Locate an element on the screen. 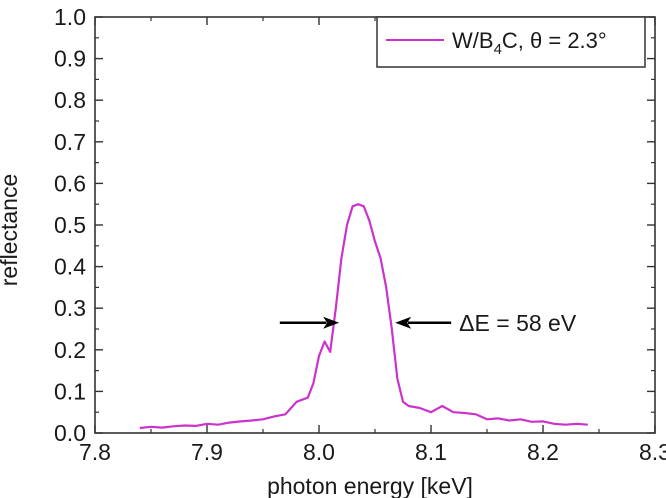  legend-label-main: W/B is located at coordinates (473, 40).